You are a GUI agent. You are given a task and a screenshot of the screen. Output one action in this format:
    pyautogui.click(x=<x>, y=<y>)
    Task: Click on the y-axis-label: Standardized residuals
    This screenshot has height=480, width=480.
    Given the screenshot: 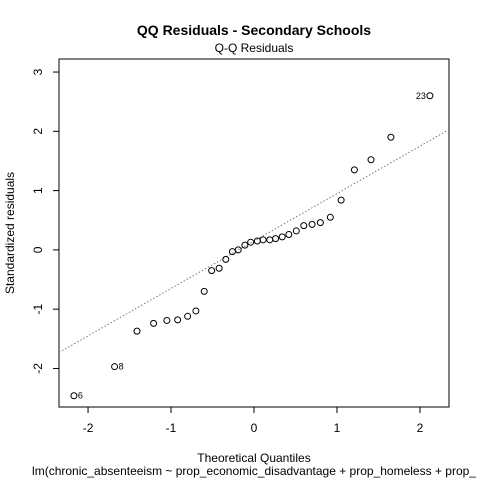 What is the action you would take?
    pyautogui.click(x=10, y=233)
    